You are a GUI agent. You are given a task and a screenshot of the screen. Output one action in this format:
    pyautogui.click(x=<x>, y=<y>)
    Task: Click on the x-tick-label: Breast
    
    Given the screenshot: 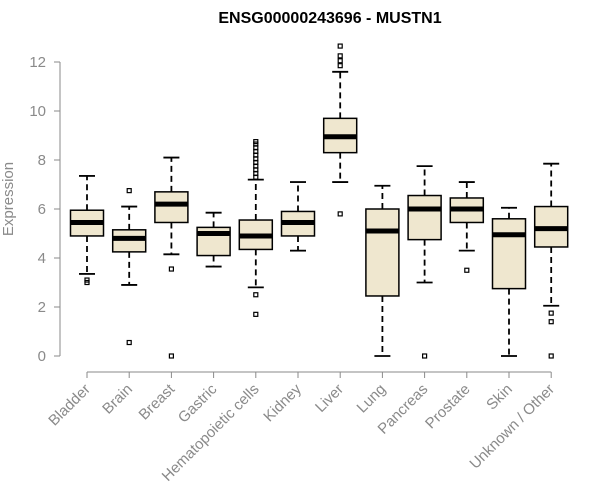 What is the action you would take?
    pyautogui.click(x=157, y=401)
    